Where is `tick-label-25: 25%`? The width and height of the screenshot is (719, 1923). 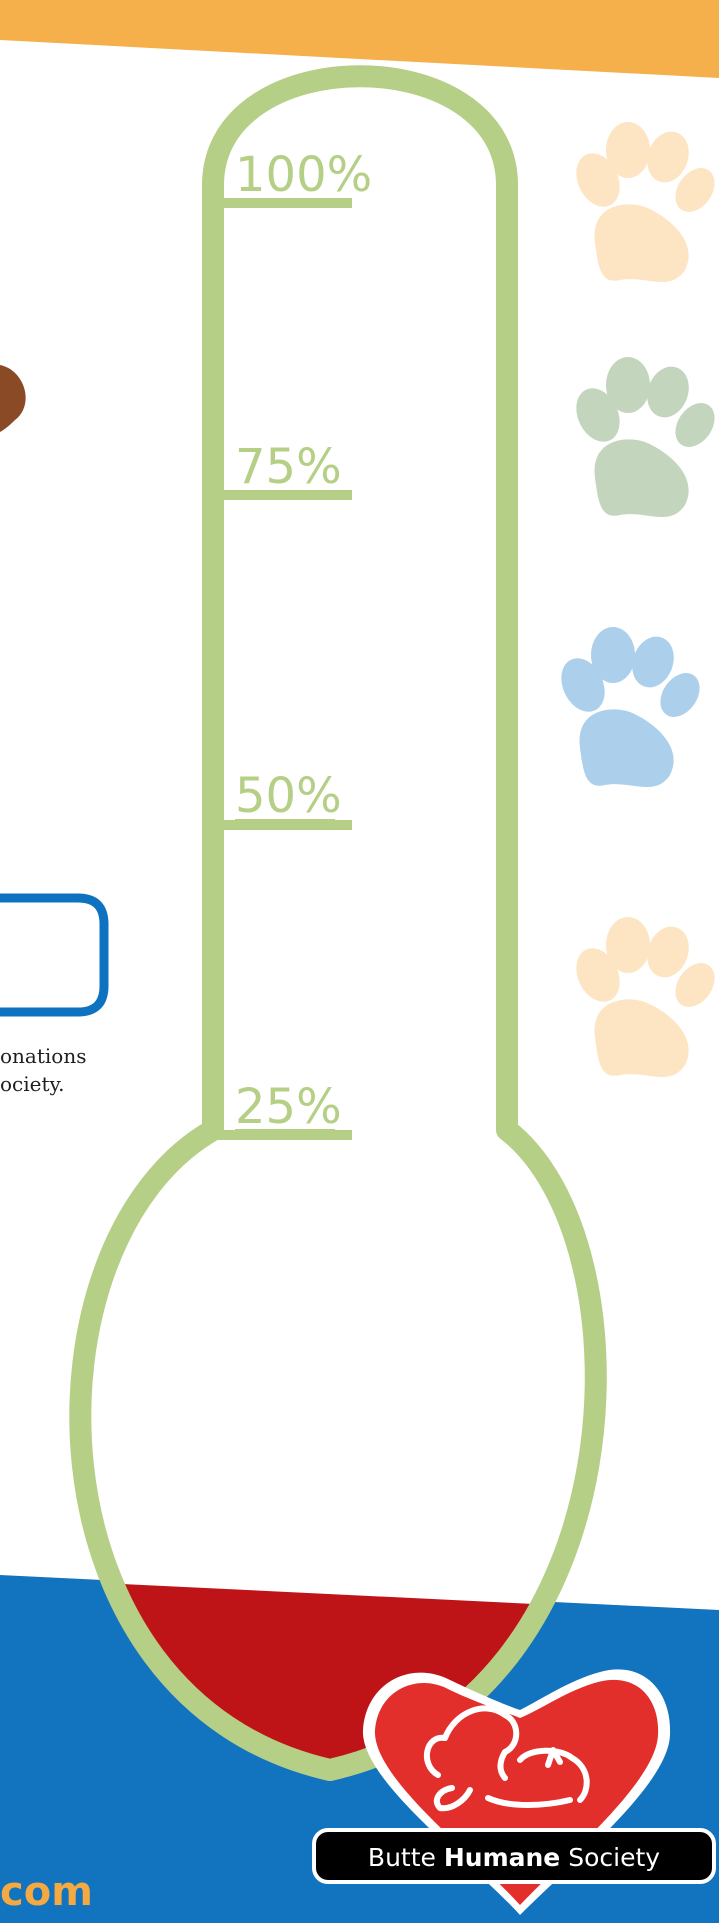 tick-label-25: 25% is located at coordinates (288, 1107).